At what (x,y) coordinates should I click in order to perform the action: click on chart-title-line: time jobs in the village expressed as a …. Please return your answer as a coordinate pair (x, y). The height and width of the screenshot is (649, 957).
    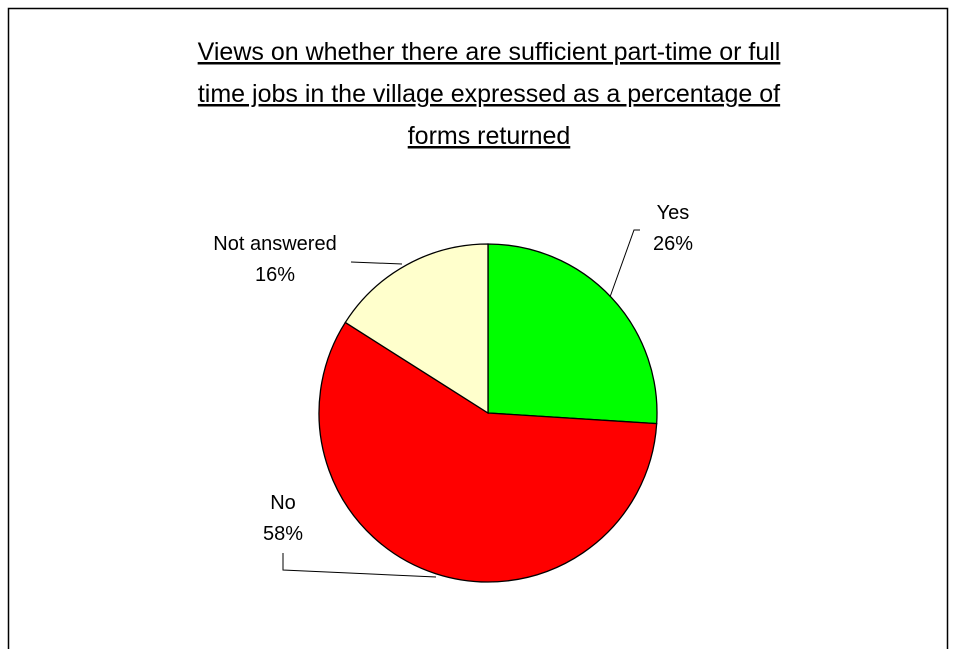
    Looking at the image, I should click on (489, 94).